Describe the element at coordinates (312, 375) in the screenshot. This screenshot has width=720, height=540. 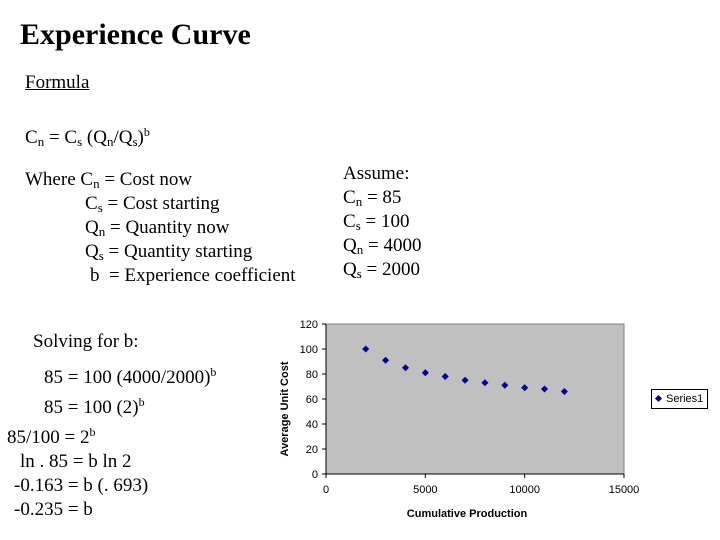
I see `y-tick-label: 80` at that location.